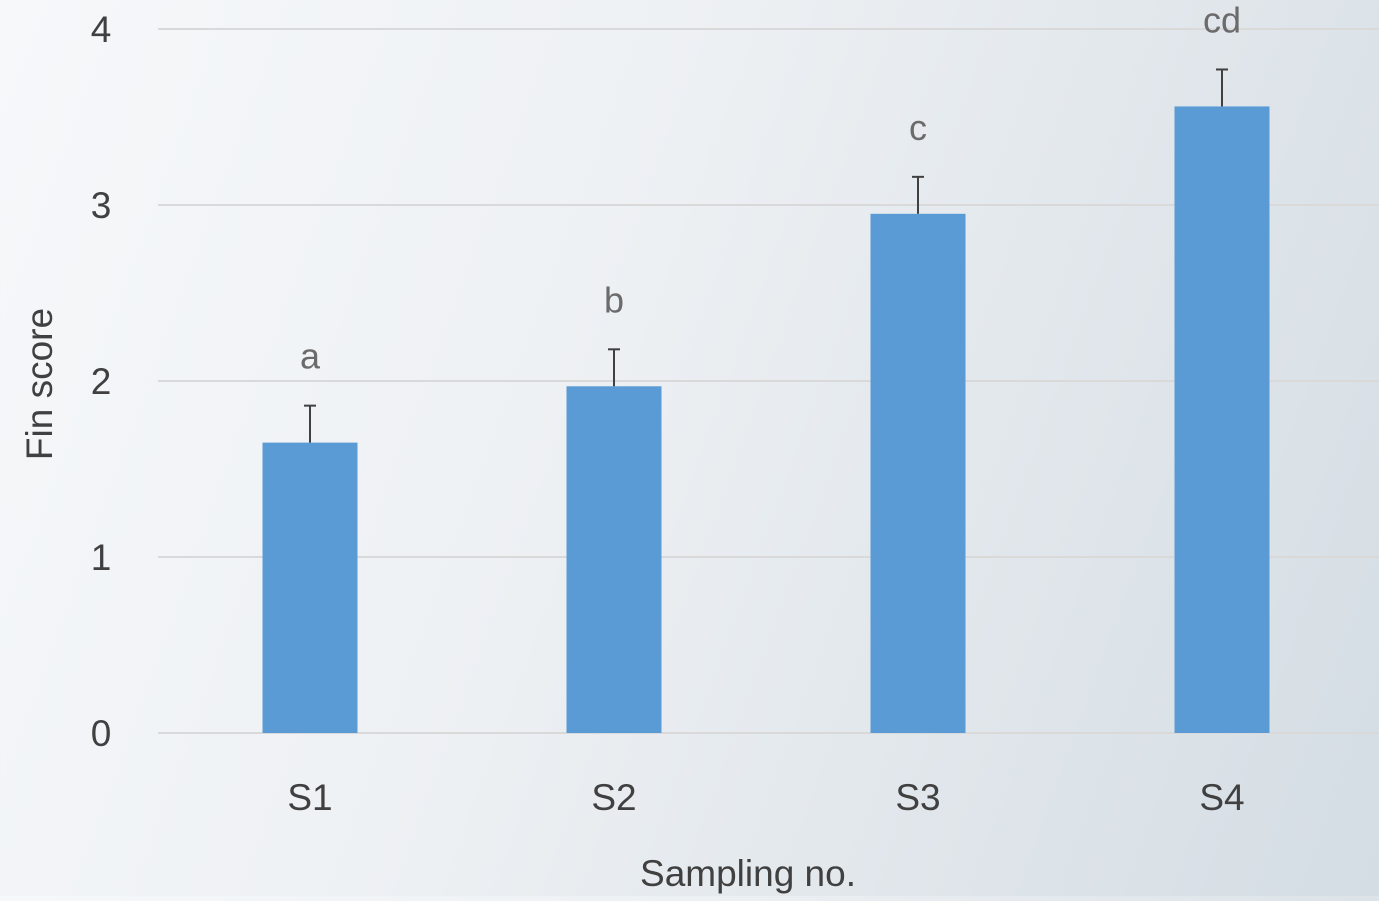 Image resolution: width=1379 pixels, height=901 pixels. Describe the element at coordinates (39, 384) in the screenshot. I see `y-axis-title: Fin score` at that location.